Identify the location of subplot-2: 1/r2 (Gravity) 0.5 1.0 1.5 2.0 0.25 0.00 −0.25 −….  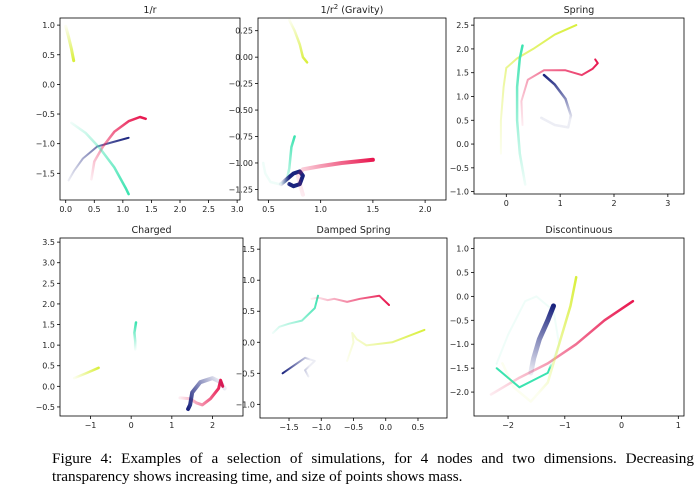
(337, 108).